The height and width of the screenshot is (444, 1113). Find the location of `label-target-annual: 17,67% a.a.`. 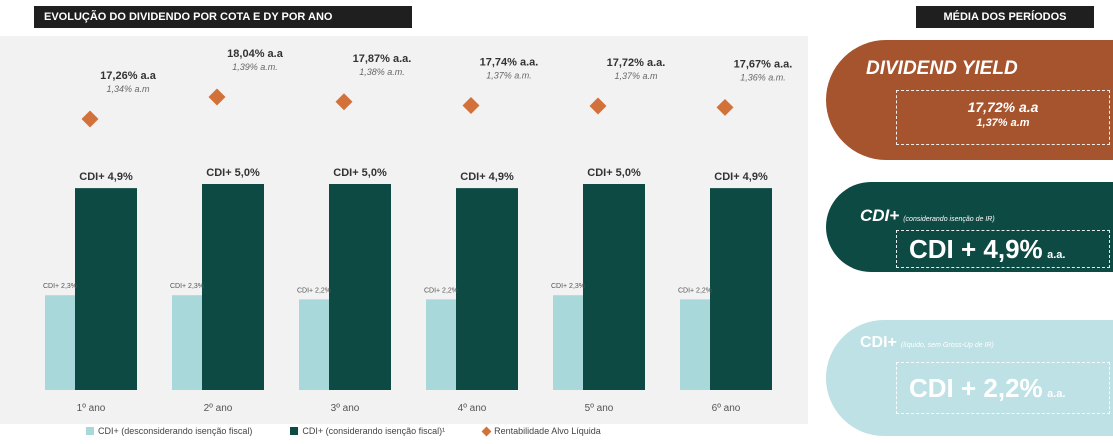

label-target-annual: 17,67% a.a. is located at coordinates (763, 64).